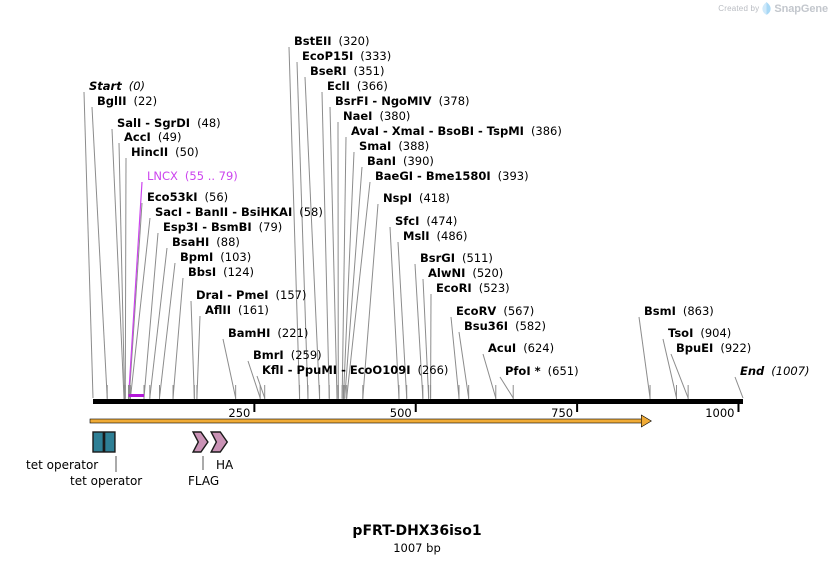 The image size is (834, 562). What do you see at coordinates (400, 161) in the screenshot?
I see `enzyme-label: BanI (390)` at bounding box center [400, 161].